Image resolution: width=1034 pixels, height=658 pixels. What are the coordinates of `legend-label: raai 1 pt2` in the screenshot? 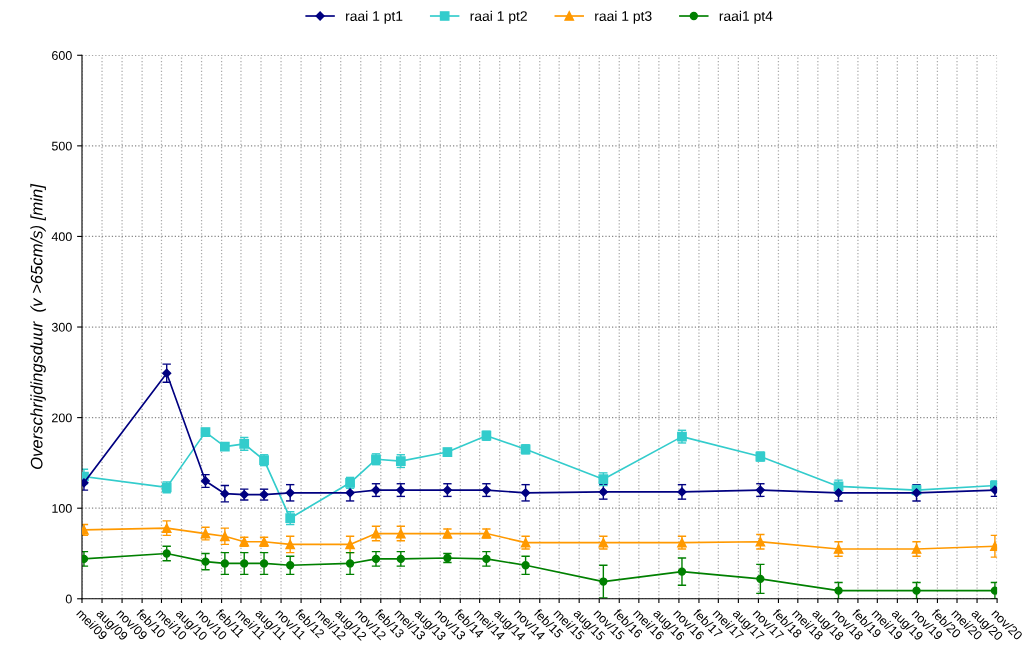 It's located at (498, 17).